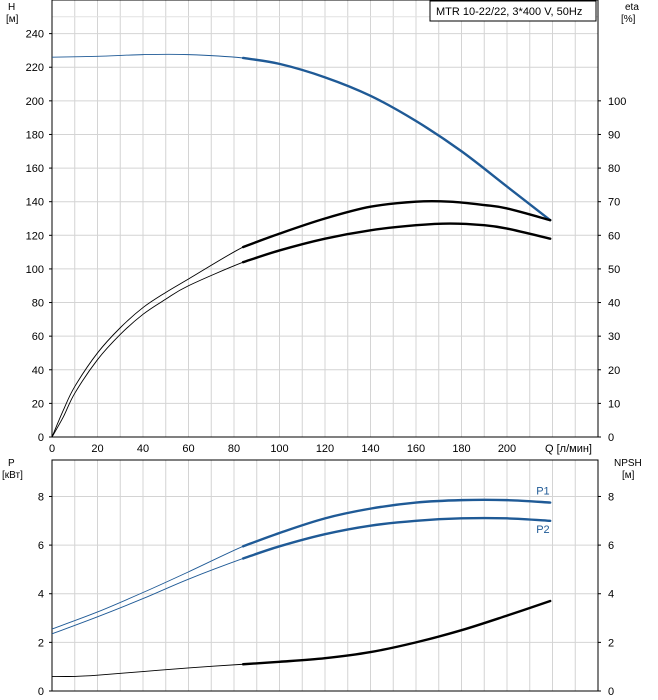  I want to click on x-tick-label: 160, so click(416, 449).